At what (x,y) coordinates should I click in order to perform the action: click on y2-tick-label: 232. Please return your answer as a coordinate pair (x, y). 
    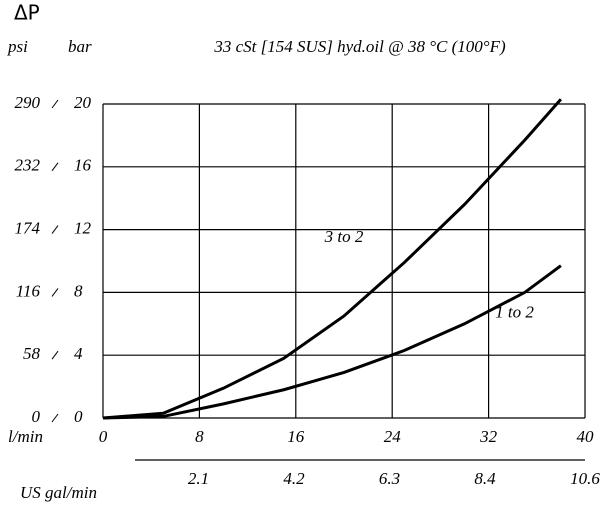
    Looking at the image, I should click on (28, 165).